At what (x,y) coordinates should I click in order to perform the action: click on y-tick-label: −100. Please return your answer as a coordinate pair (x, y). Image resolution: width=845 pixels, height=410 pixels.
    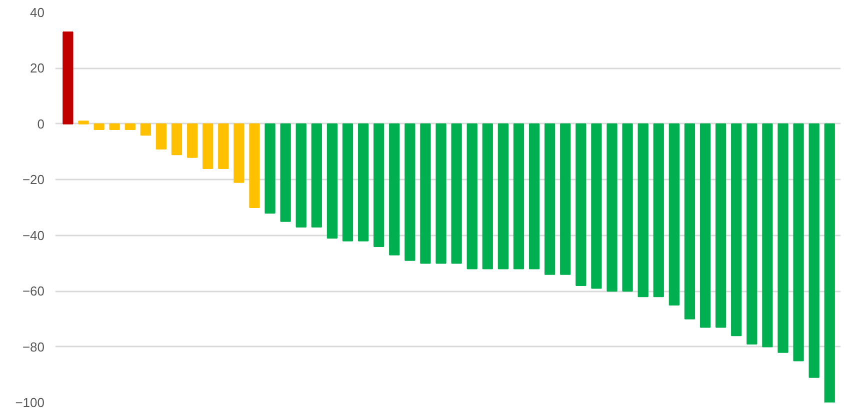
    Looking at the image, I should click on (30, 402).